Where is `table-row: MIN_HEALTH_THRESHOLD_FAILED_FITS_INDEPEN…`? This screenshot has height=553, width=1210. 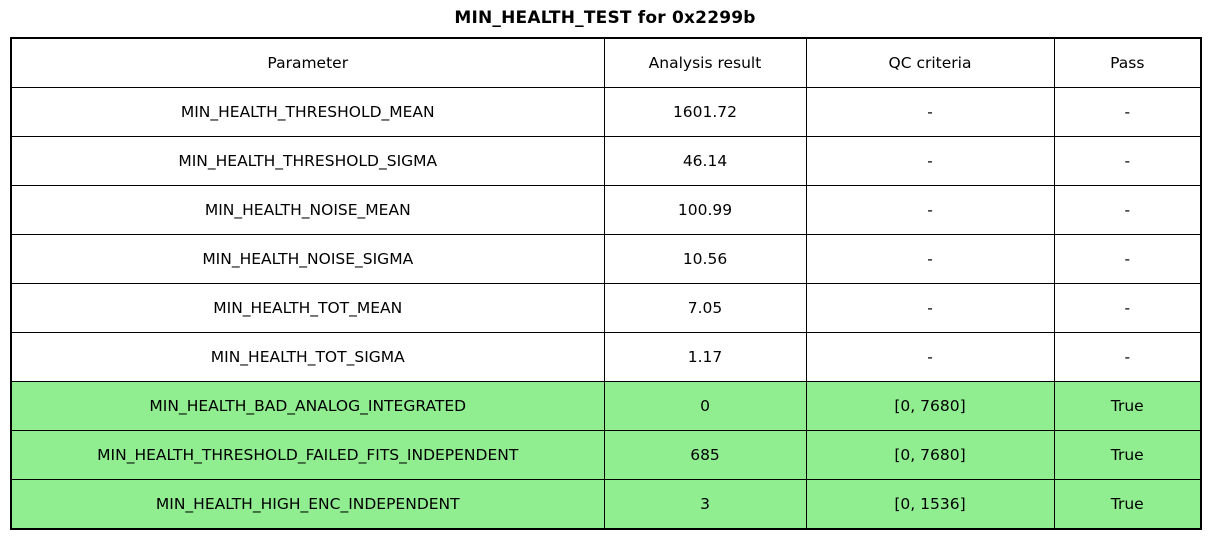
table-row: MIN_HEALTH_THRESHOLD_FAILED_FITS_INDEPEN… is located at coordinates (606, 455).